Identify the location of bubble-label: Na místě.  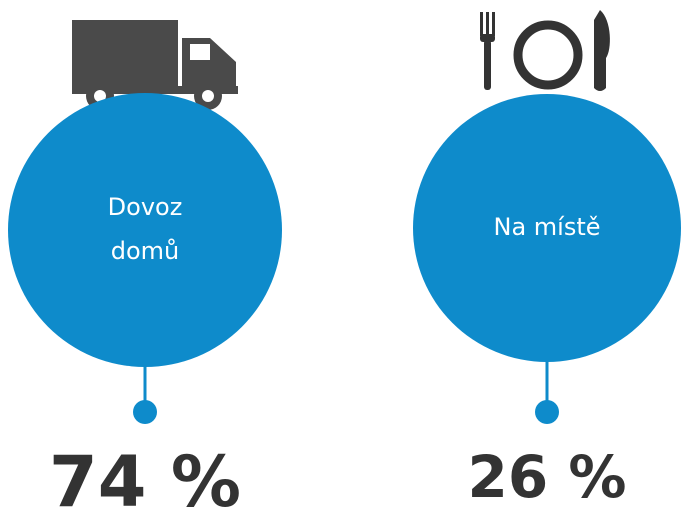
(546, 227).